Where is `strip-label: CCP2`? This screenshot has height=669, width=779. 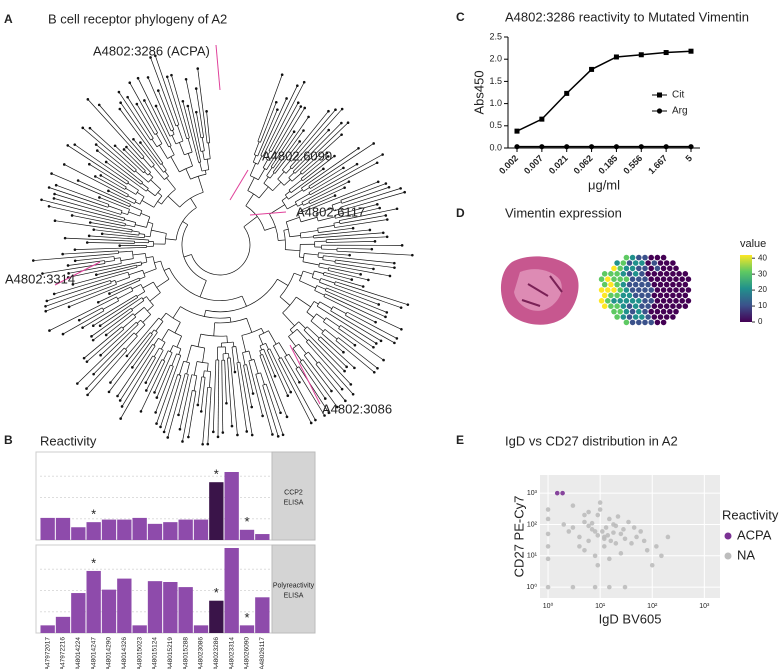
strip-label: CCP2 is located at coordinates (293, 492).